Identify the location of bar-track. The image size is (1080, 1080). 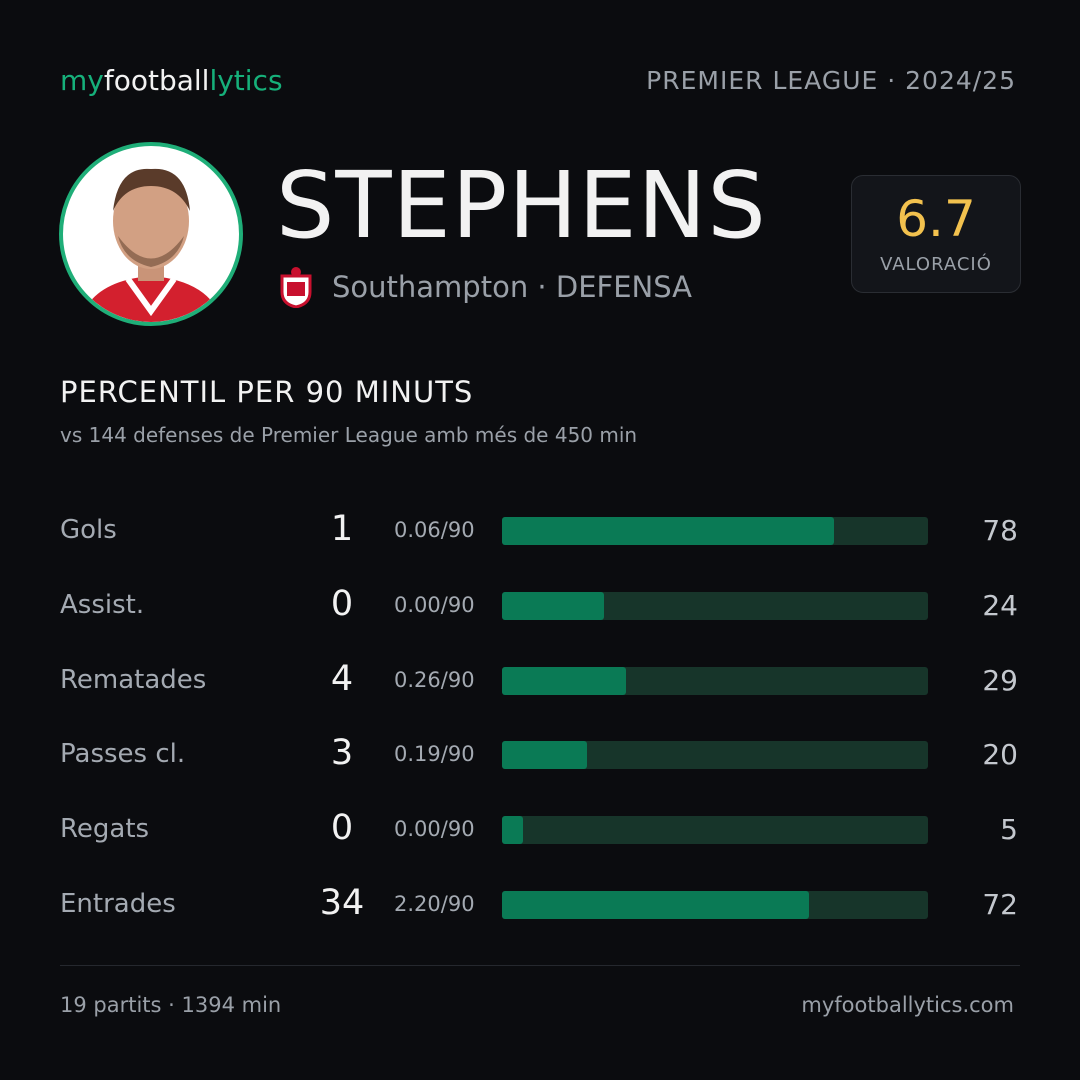
(715, 830).